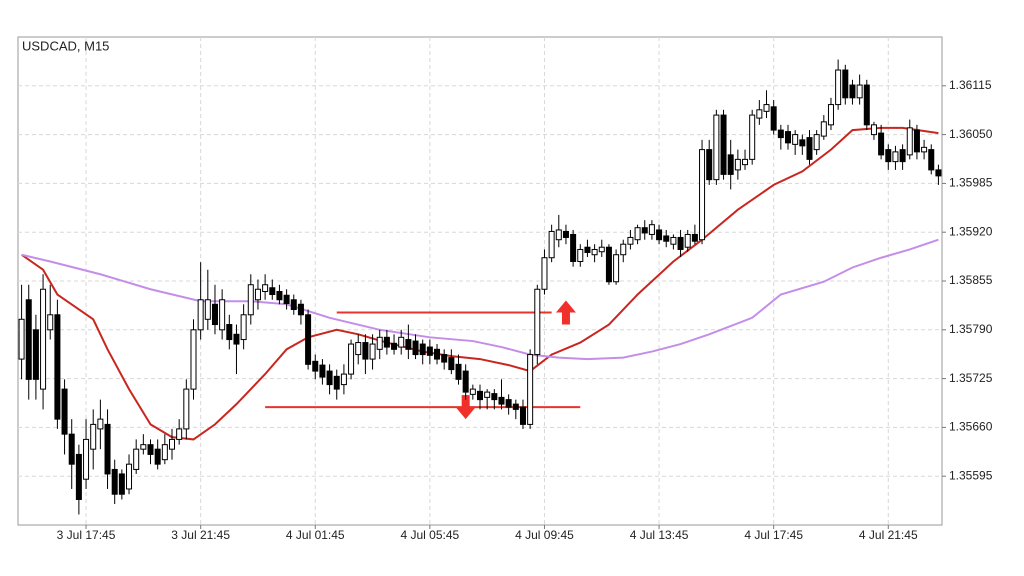 Image resolution: width=1024 pixels, height=576 pixels. I want to click on x-tick-label: 3 Jul 21:45, so click(200, 535).